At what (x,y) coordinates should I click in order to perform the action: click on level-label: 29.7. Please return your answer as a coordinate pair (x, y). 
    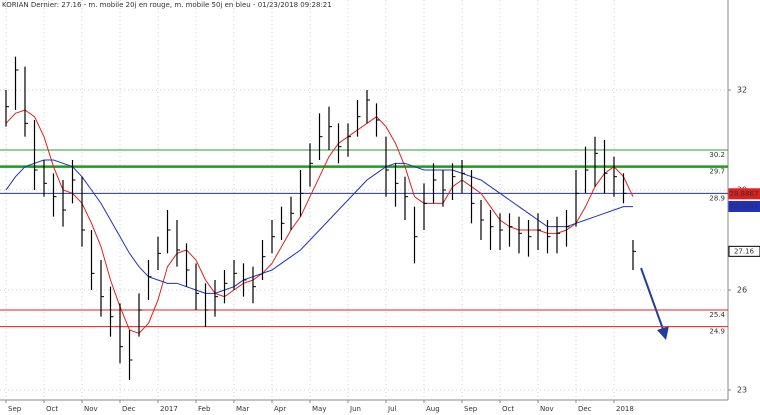
    Looking at the image, I should click on (717, 172).